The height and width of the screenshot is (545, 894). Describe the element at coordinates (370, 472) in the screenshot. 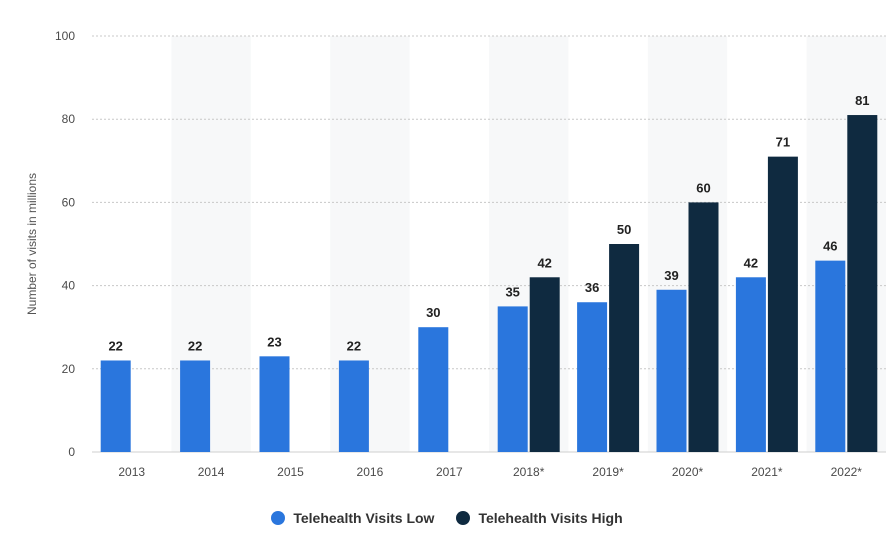

I see `x-tick-label: 2016` at that location.